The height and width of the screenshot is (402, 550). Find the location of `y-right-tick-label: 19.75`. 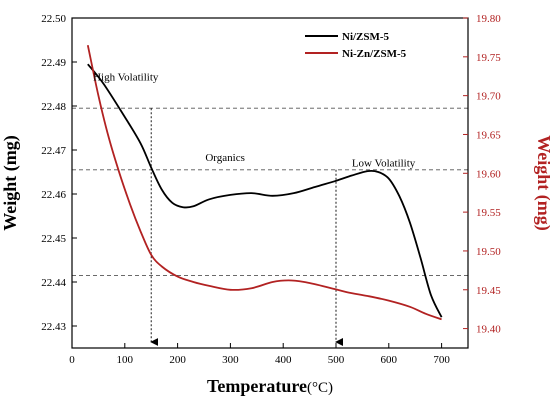

y-right-tick-label: 19.75 is located at coordinates (488, 58).